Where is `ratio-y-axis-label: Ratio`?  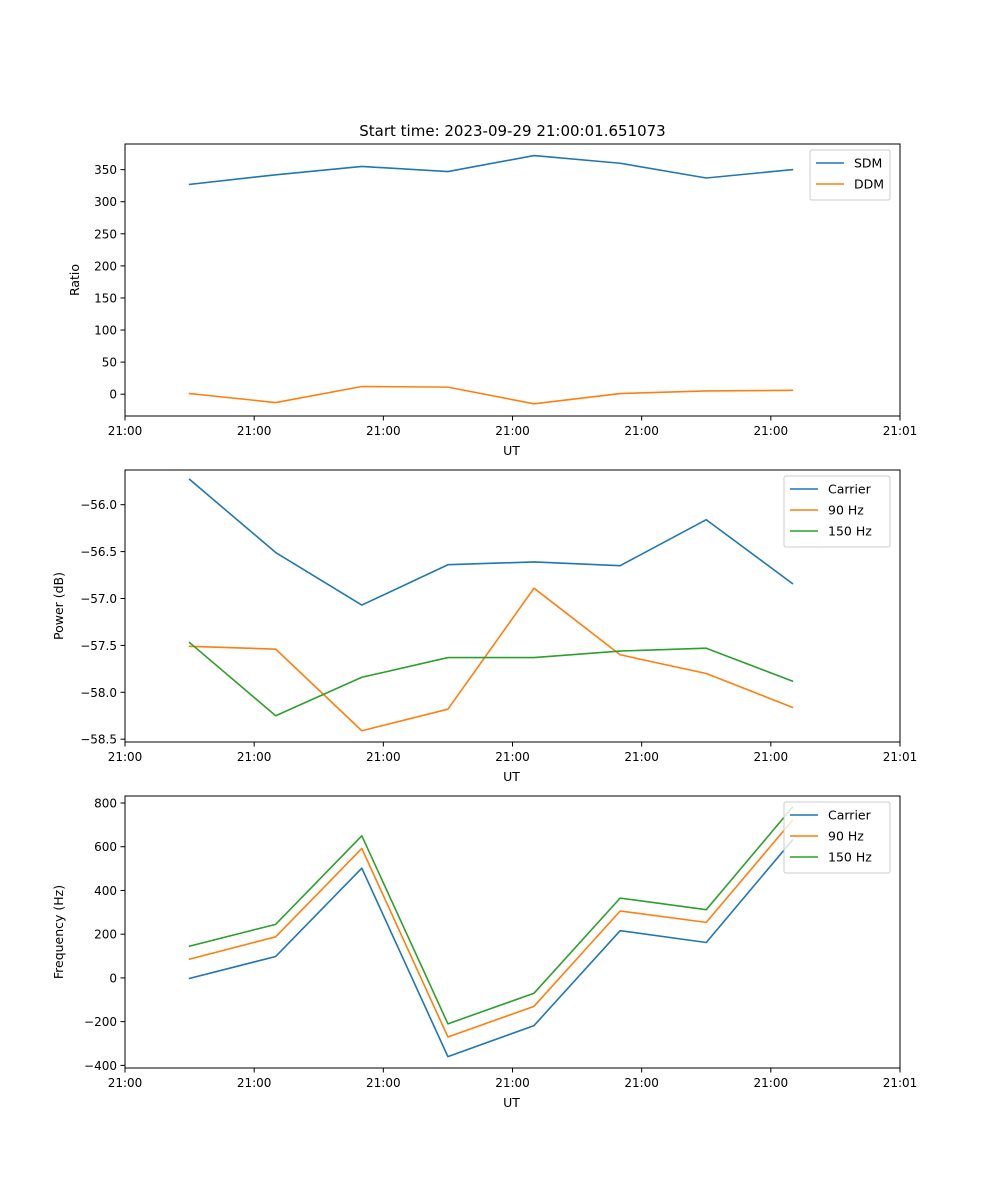
ratio-y-axis-label: Ratio is located at coordinates (74, 280).